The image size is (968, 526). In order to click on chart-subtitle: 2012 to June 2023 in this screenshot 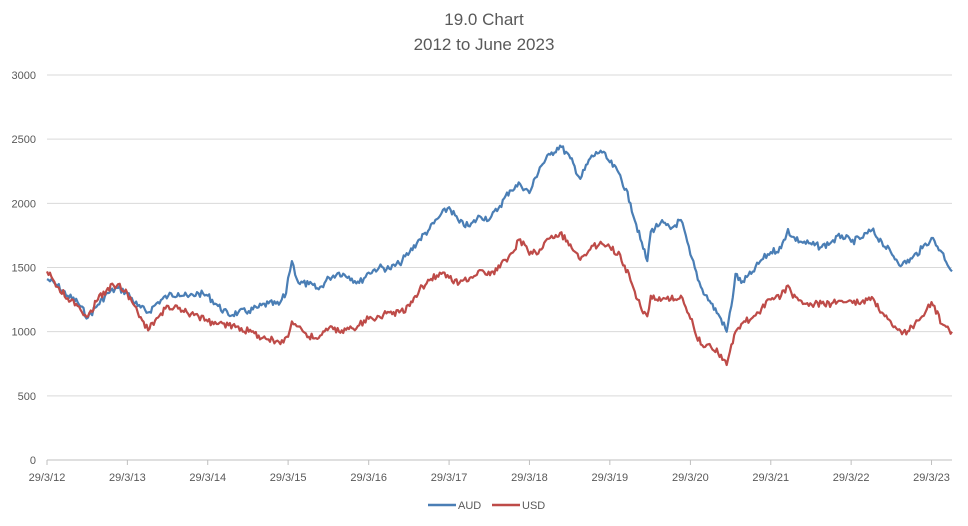, I will do `click(484, 44)`.